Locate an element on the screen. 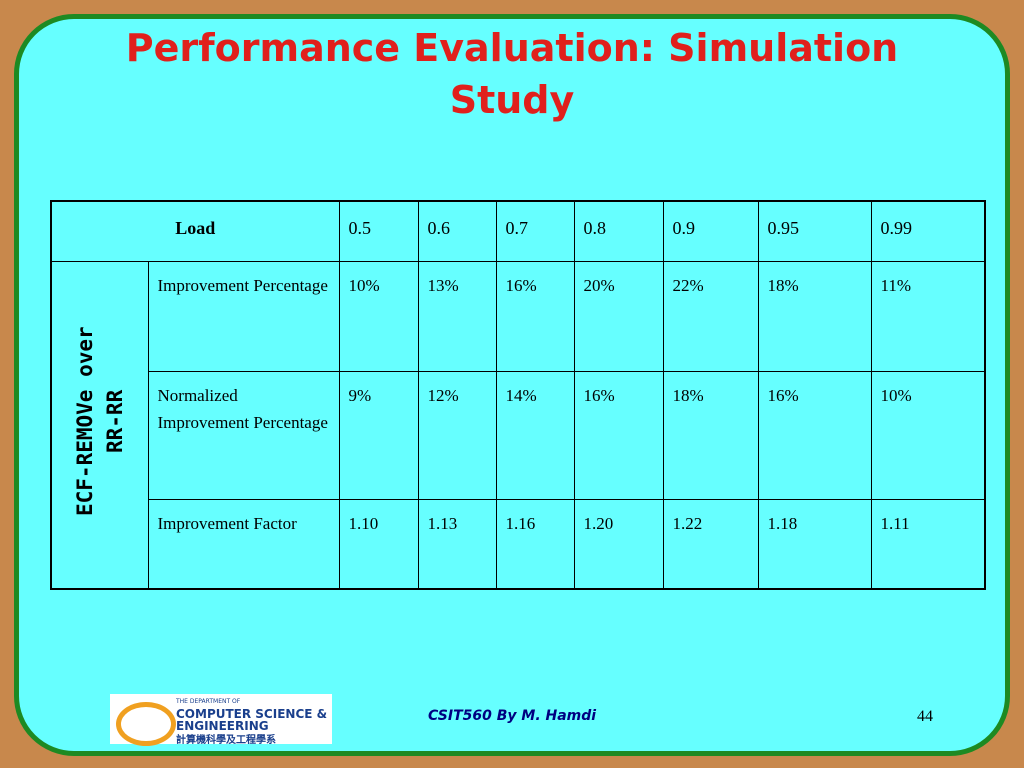  value-cell: 9% is located at coordinates (378, 435).